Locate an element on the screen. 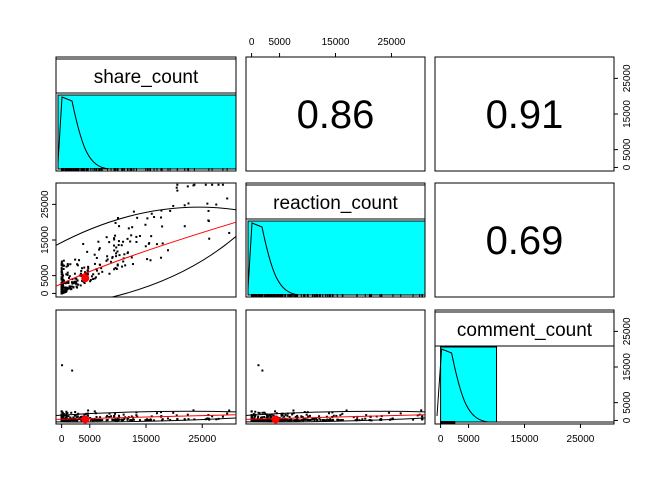 The height and width of the screenshot is (480, 672). correlation-value-1-2: 0.69 is located at coordinates (525, 241).